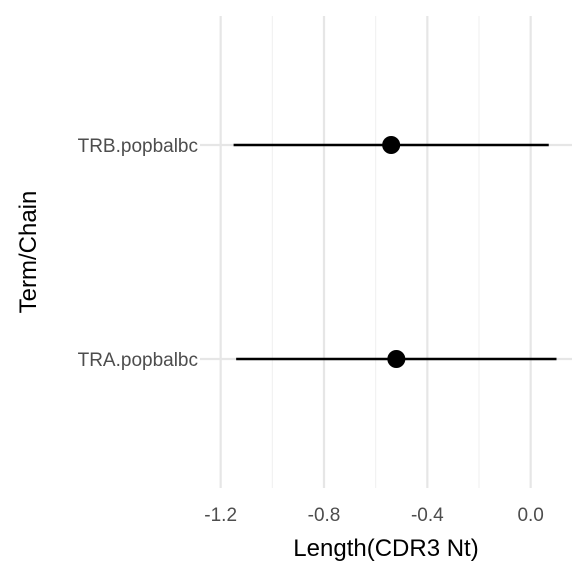 Image resolution: width=576 pixels, height=576 pixels. What do you see at coordinates (530, 515) in the screenshot?
I see `x-tick-label: 0.0` at bounding box center [530, 515].